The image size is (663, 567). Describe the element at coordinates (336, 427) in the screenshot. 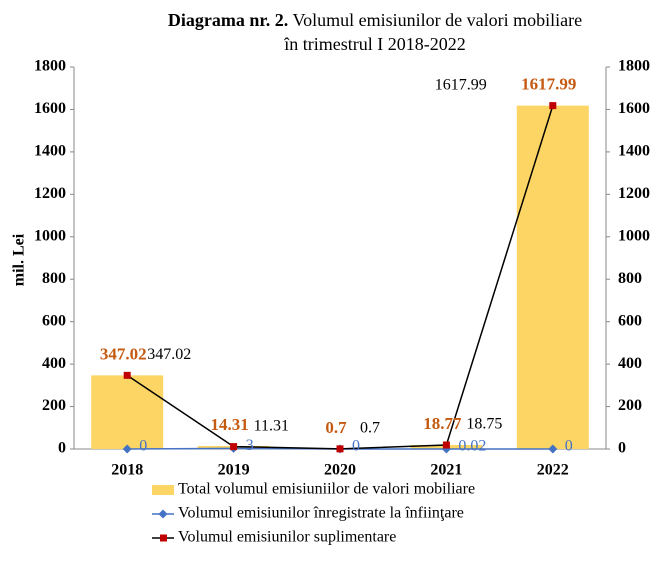

I see `bar-value-label: 0.7` at that location.